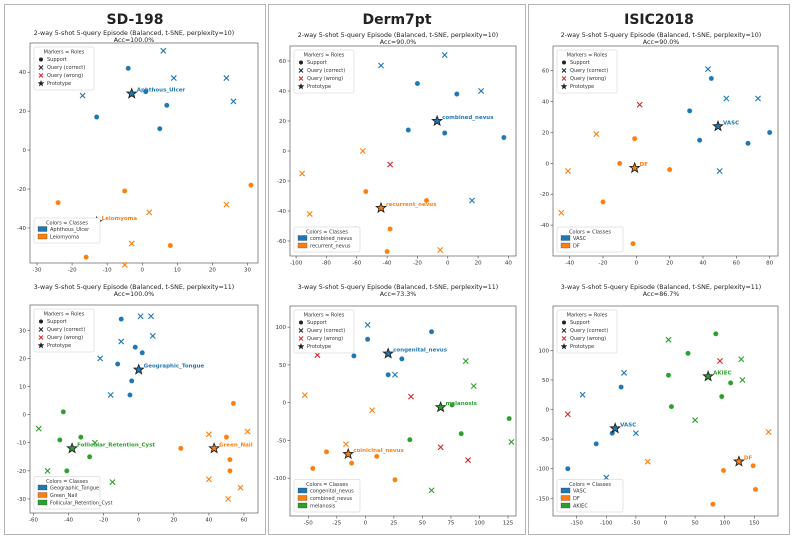  Describe the element at coordinates (644, 165) in the screenshot. I see `prototype-label: DF` at that location.